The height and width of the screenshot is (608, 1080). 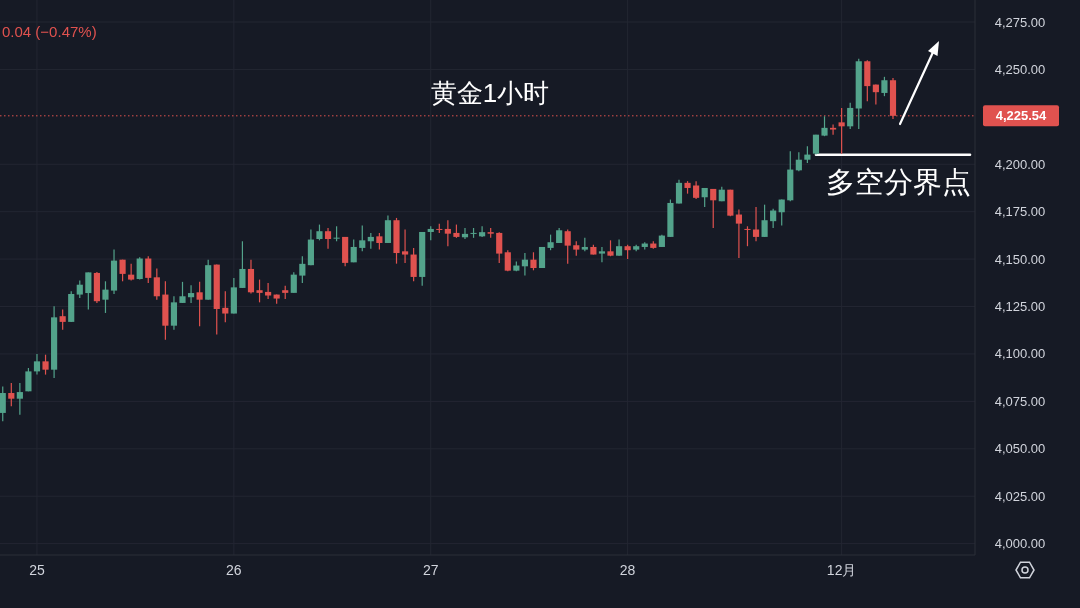 I want to click on ref-line-label: 4,225.54, so click(x=1021, y=116).